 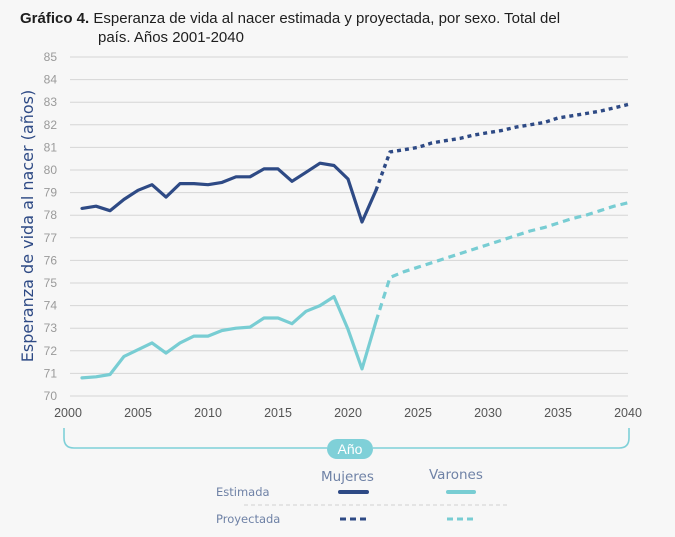 What do you see at coordinates (347, 477) in the screenshot?
I see `legend-header-mujeres: Mujeres` at bounding box center [347, 477].